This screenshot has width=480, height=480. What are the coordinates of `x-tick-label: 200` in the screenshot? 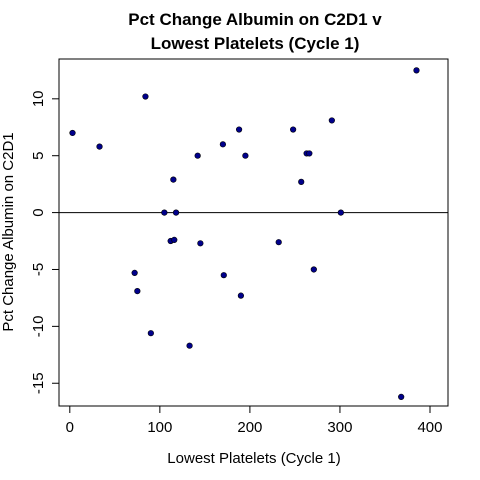 It's located at (249, 427).